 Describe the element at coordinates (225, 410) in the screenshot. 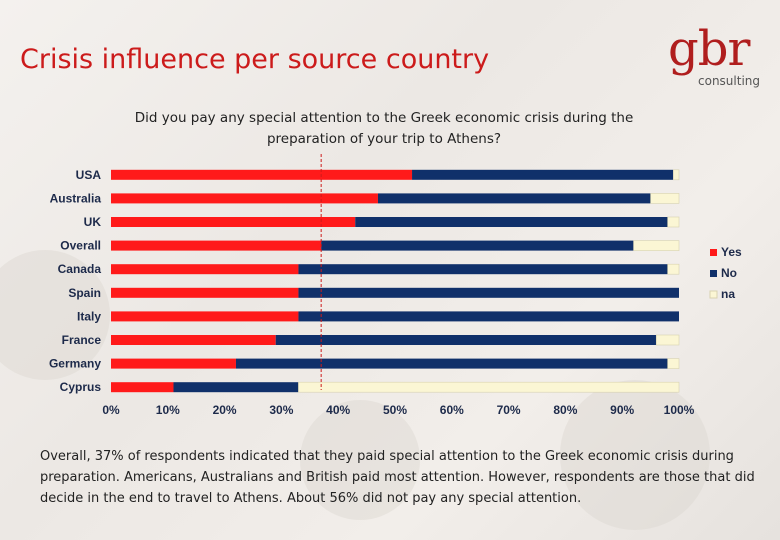

I see `x-tick-label: 20%` at that location.